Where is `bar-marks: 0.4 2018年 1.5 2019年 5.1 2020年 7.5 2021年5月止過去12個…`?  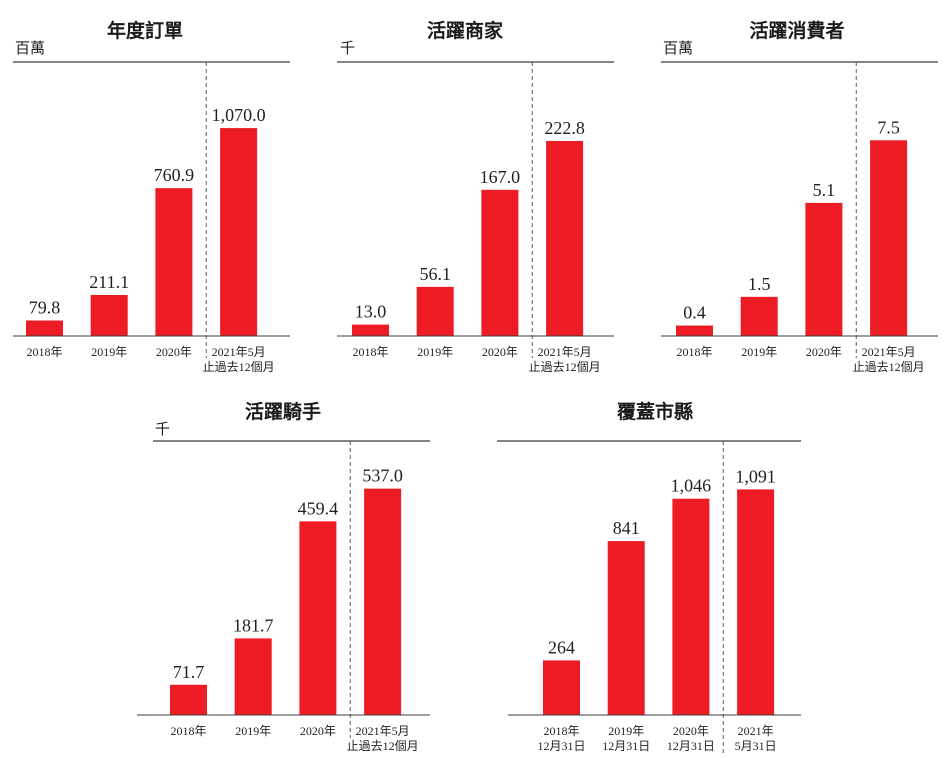
bar-marks: 0.4 2018年 1.5 2019年 5.1 2020年 7.5 2021年5月止過去12個… is located at coordinates (800, 218).